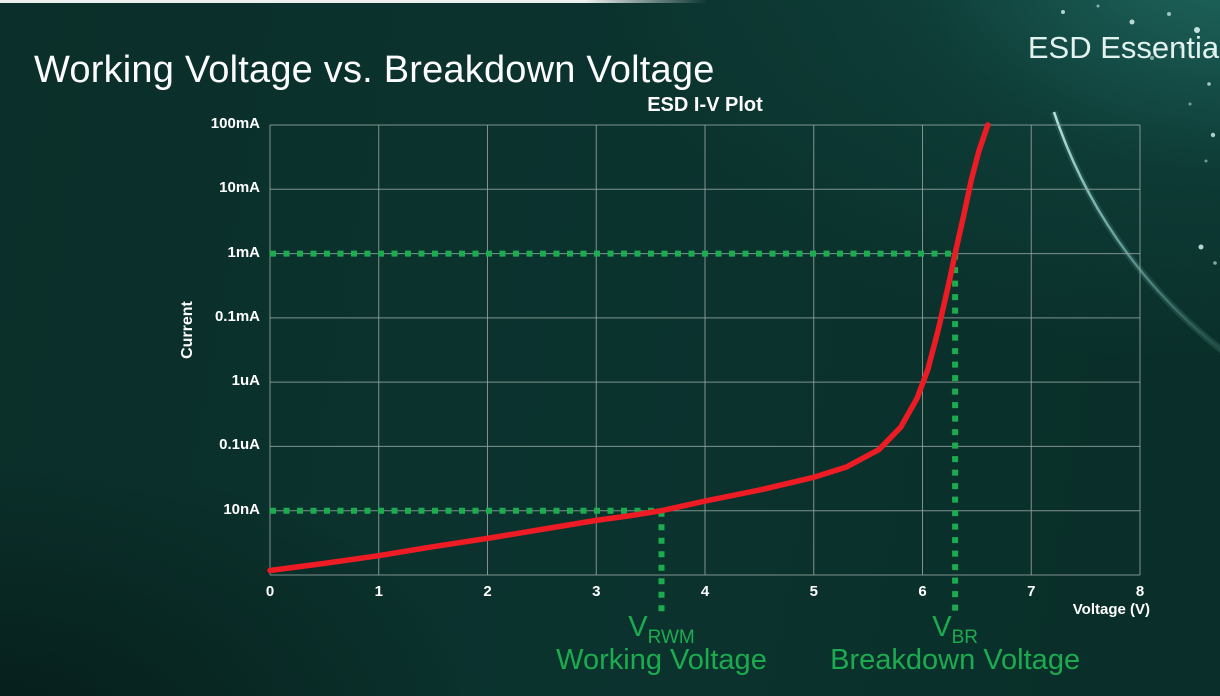 The width and height of the screenshot is (1220, 696). Describe the element at coordinates (487, 591) in the screenshot. I see `x-tick-label: 2` at that location.